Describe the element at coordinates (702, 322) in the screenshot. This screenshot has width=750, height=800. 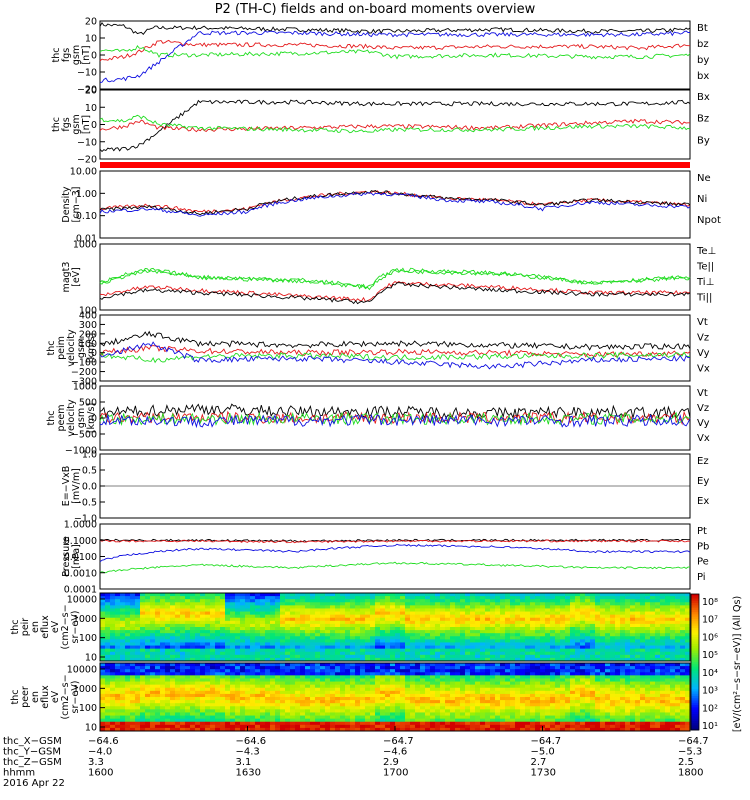
I see `legend-peim-velocity-0: Vt` at that location.